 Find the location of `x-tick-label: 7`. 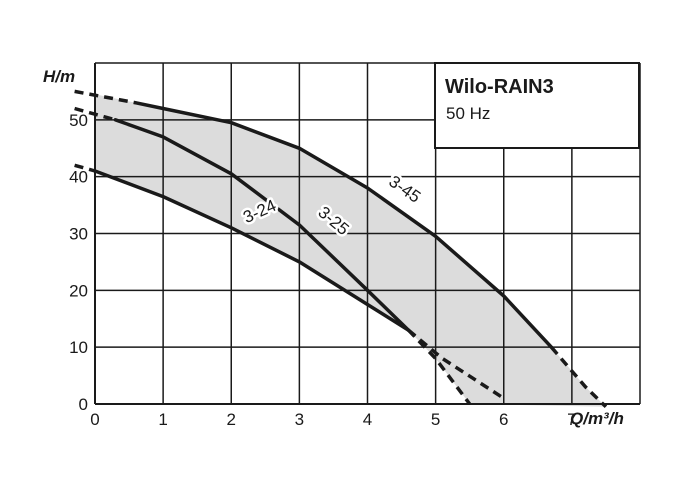

x-tick-label: 7 is located at coordinates (571, 419).